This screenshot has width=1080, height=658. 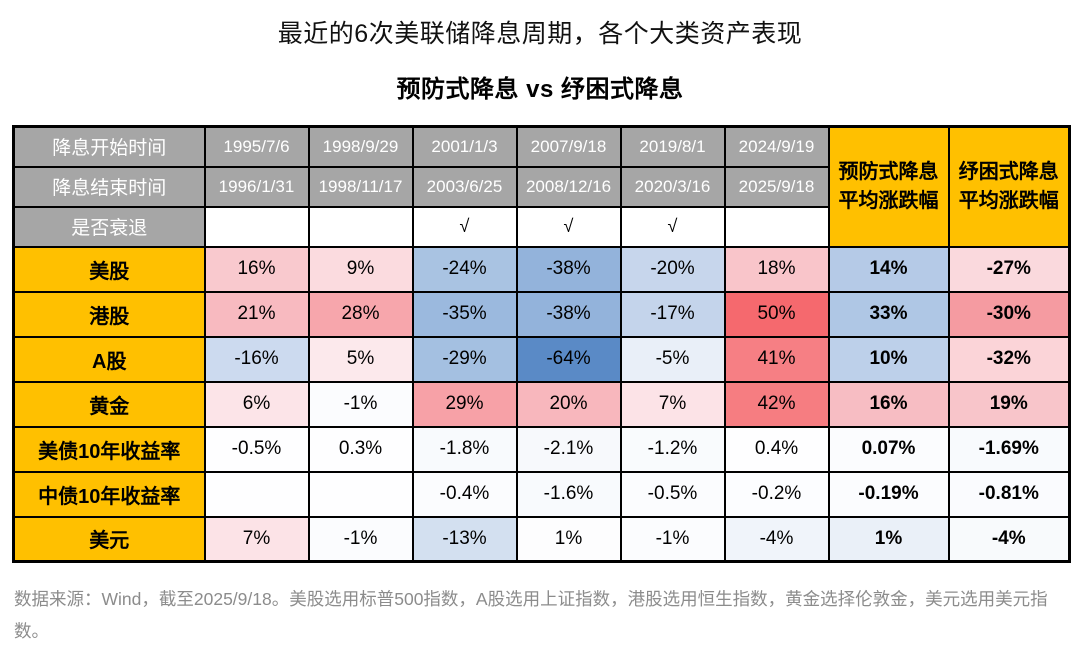 What do you see at coordinates (776, 314) in the screenshot?
I see `value-cell: 50%` at bounding box center [776, 314].